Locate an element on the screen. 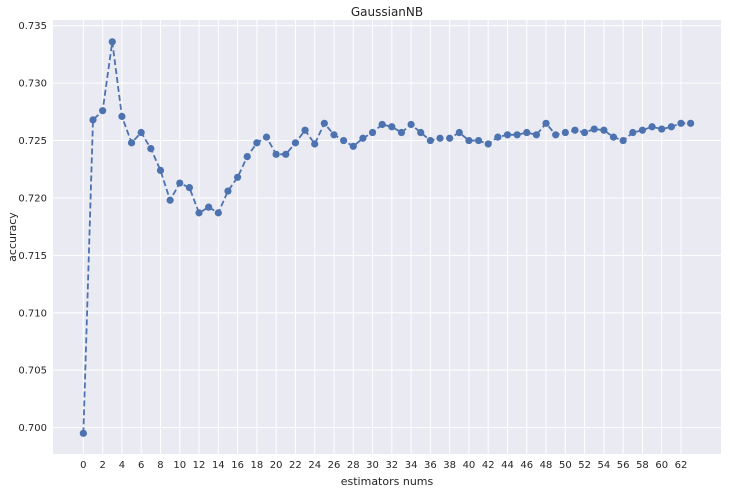  x-tick-label: 50 is located at coordinates (565, 465).